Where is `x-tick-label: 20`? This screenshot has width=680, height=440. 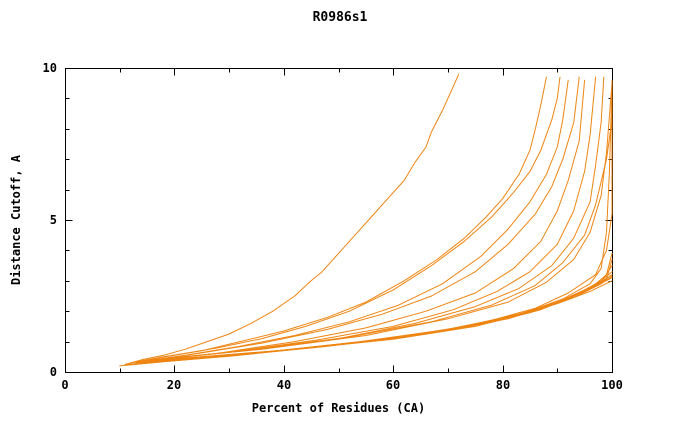 x-tick-label: 20 is located at coordinates (174, 385).